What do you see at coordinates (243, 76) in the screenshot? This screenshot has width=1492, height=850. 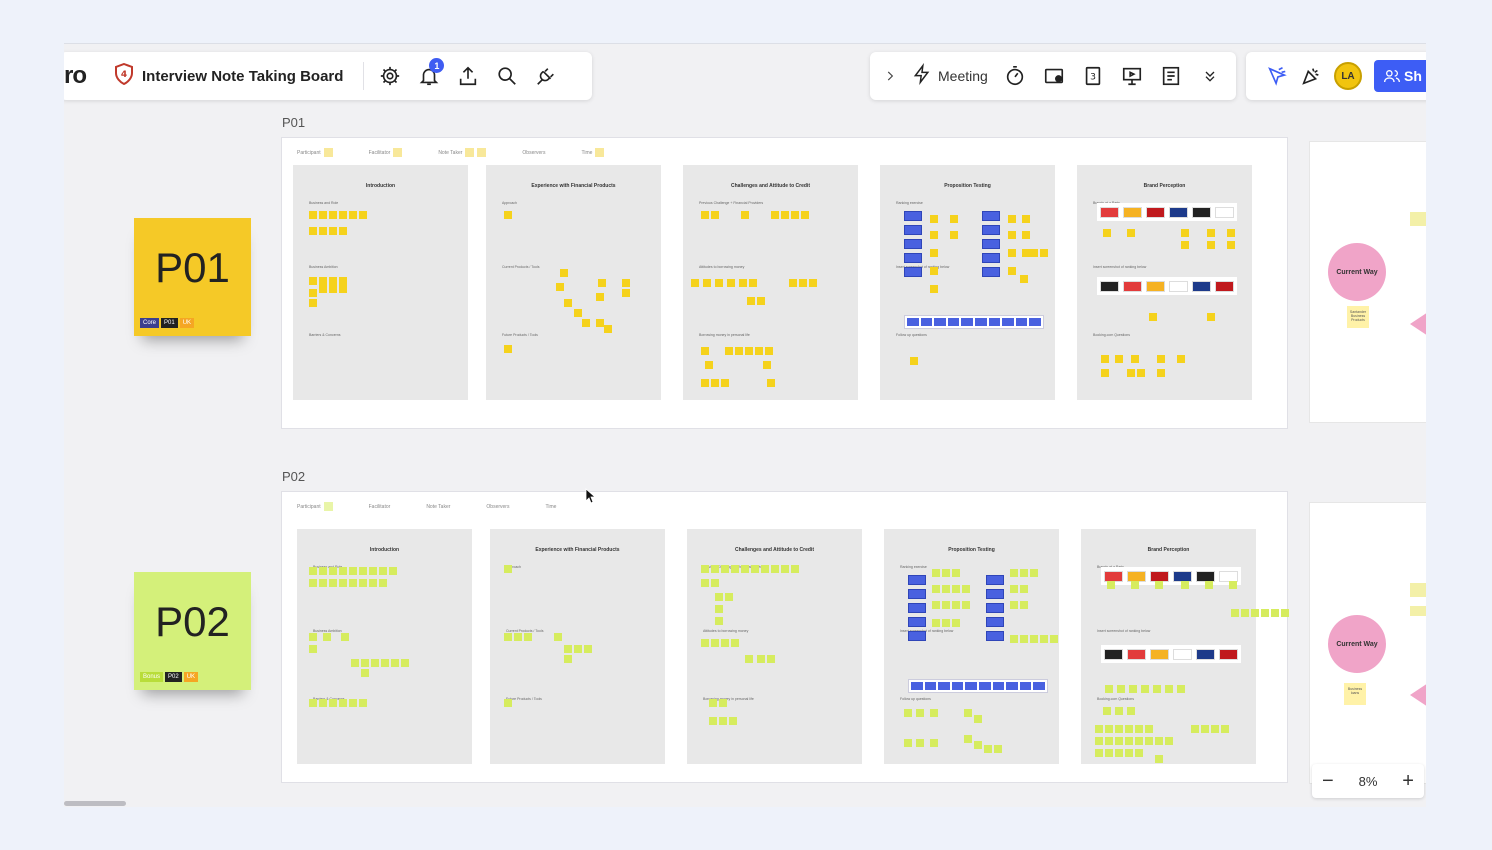 I see `board-title: Interview Note Taking Board` at bounding box center [243, 76].